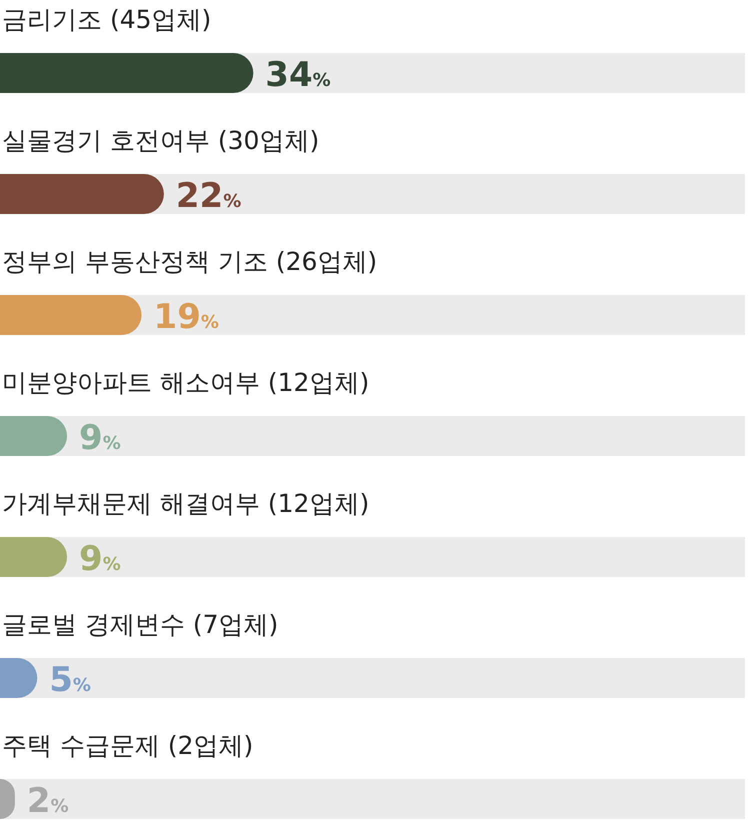 Image resolution: width=750 pixels, height=820 pixels. Describe the element at coordinates (47, 800) in the screenshot. I see `data-label: 2%` at that location.